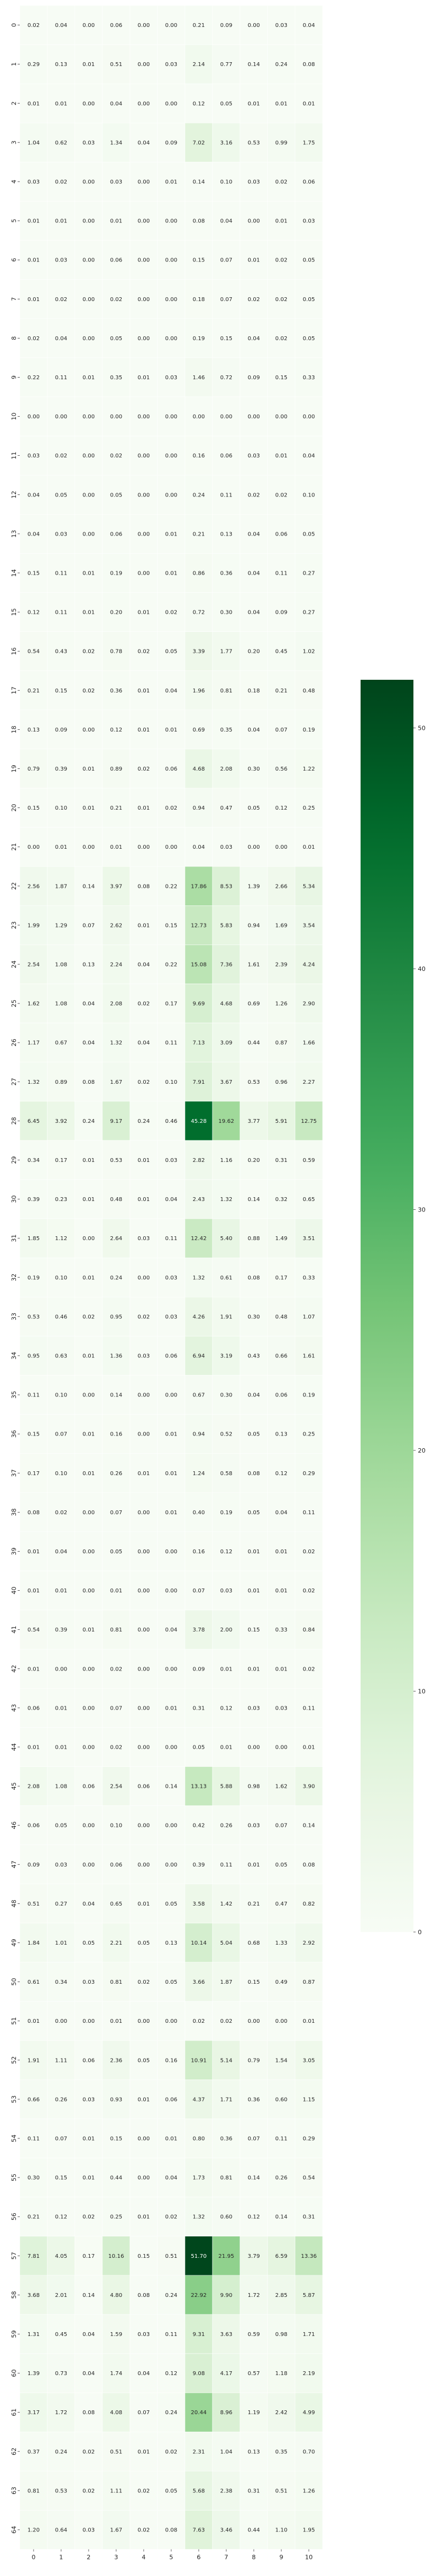 The width and height of the screenshot is (436, 2576). Describe the element at coordinates (14, 886) in the screenshot. I see `y-tick-label: 22` at that location.